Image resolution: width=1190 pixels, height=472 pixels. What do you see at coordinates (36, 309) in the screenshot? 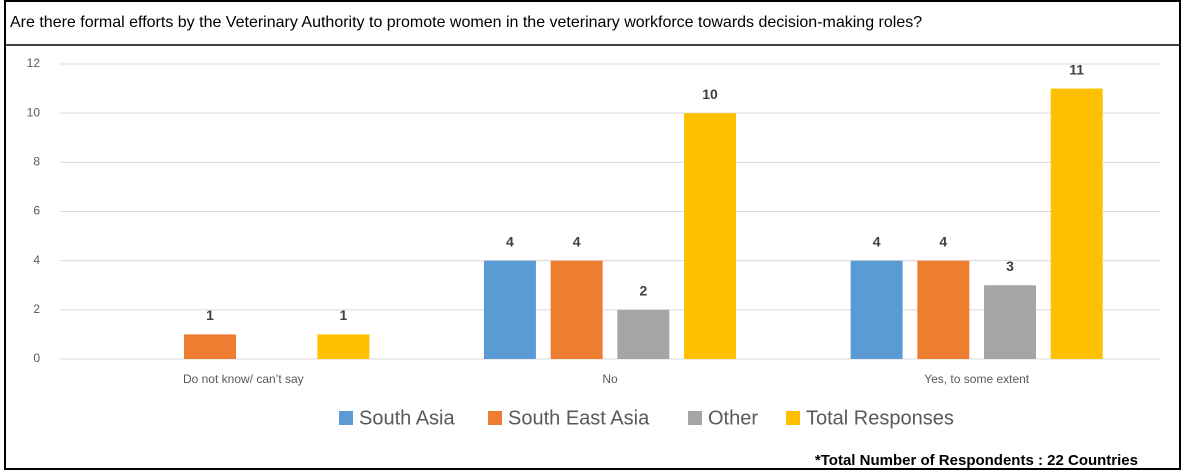
I see `y-tick-label: 2` at bounding box center [36, 309].